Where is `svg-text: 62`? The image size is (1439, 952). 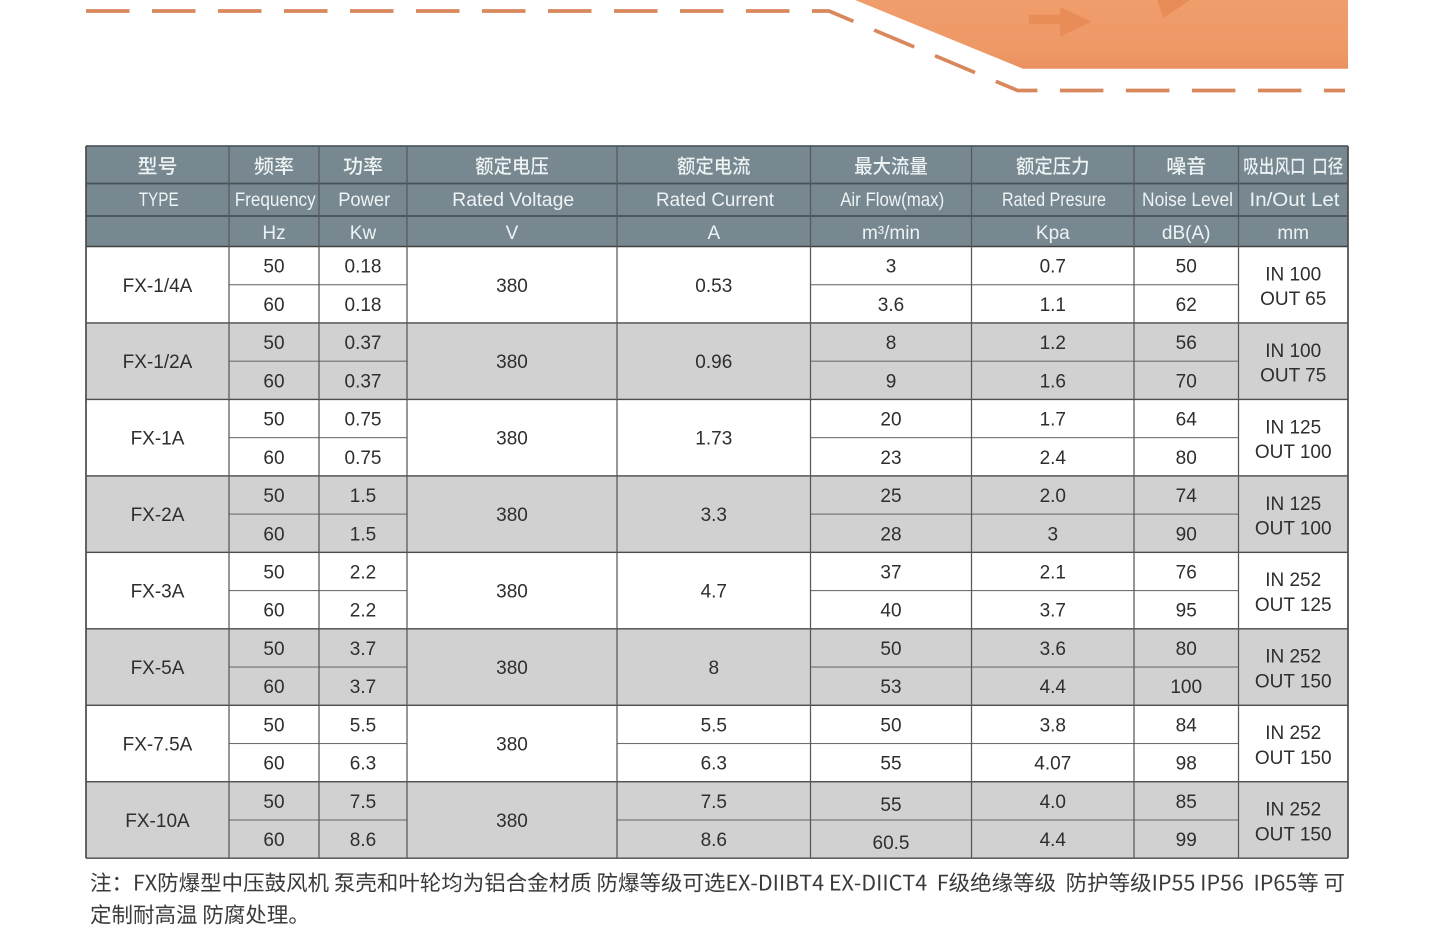 svg-text: 62 is located at coordinates (1186, 305).